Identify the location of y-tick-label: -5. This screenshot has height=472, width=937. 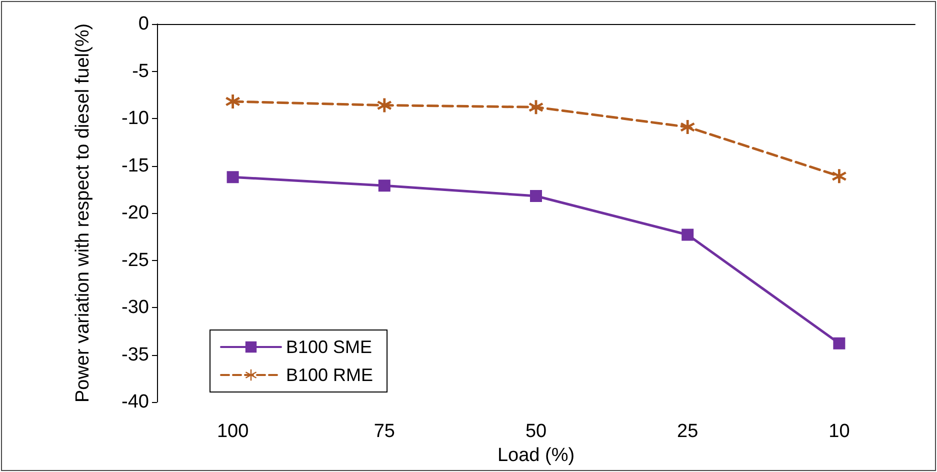
(140, 71).